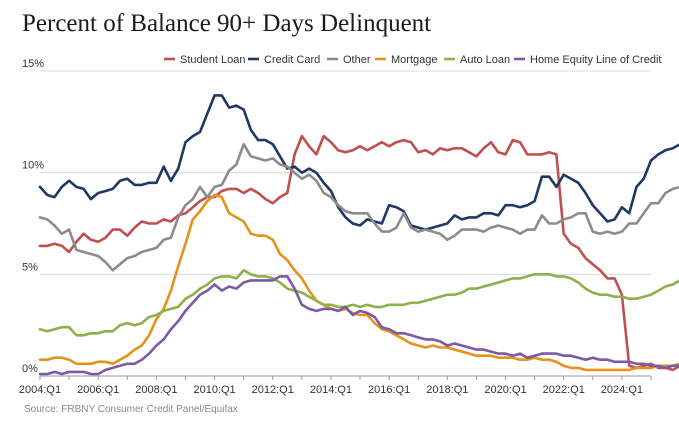 The image size is (679, 431). I want to click on x-tick-label: 2022:Q1, so click(564, 390).